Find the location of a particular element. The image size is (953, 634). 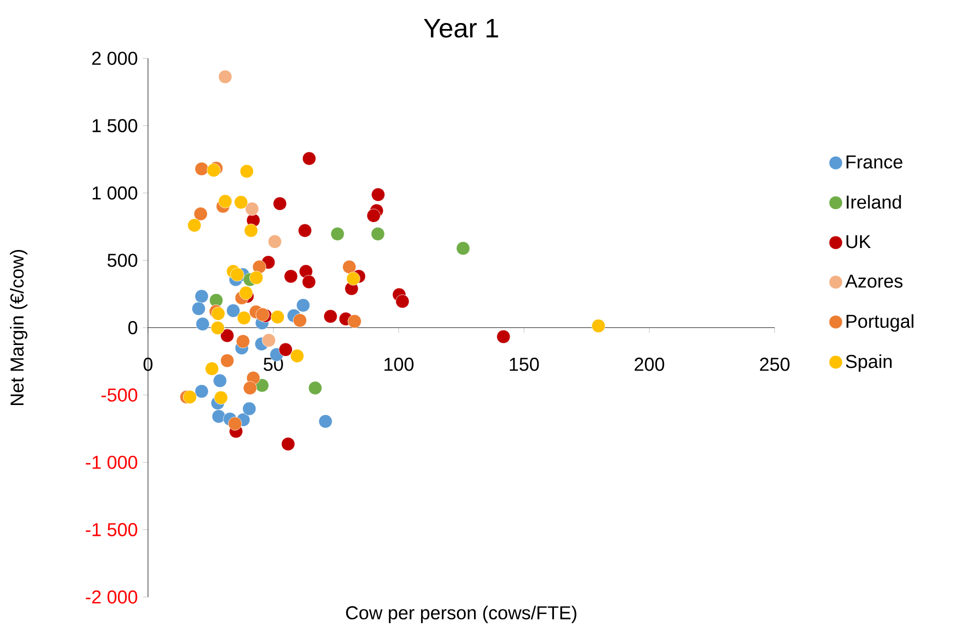

legend-label: Ireland is located at coordinates (873, 202).